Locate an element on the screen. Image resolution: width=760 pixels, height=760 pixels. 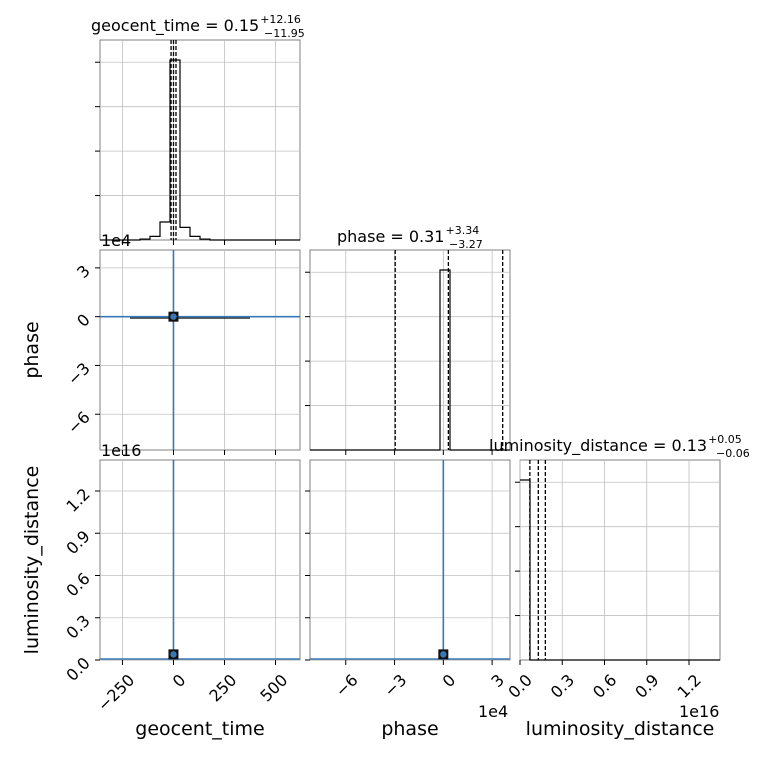
x-tick-label-geocent_time-1: 0 is located at coordinates (179, 680).